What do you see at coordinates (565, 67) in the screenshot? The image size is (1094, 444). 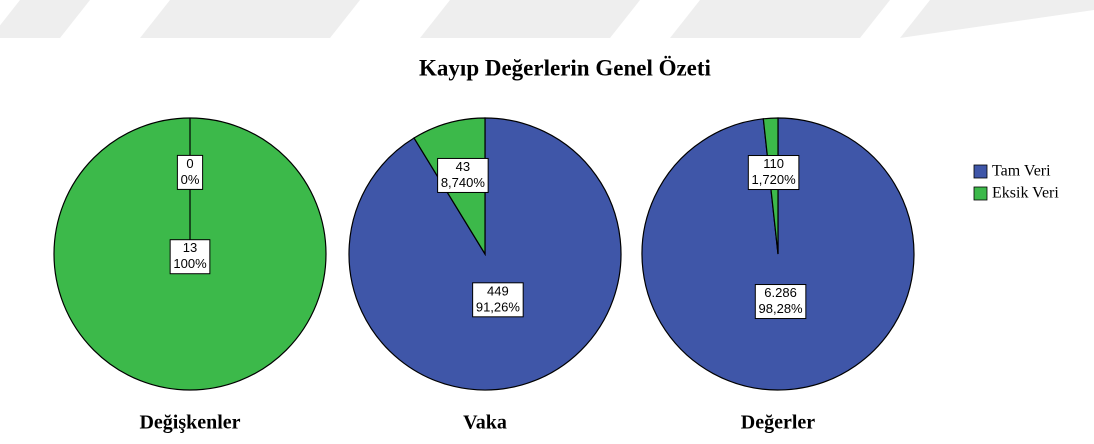 I see `chart-title: Kayıp Değerlerin Genel Özeti` at bounding box center [565, 67].